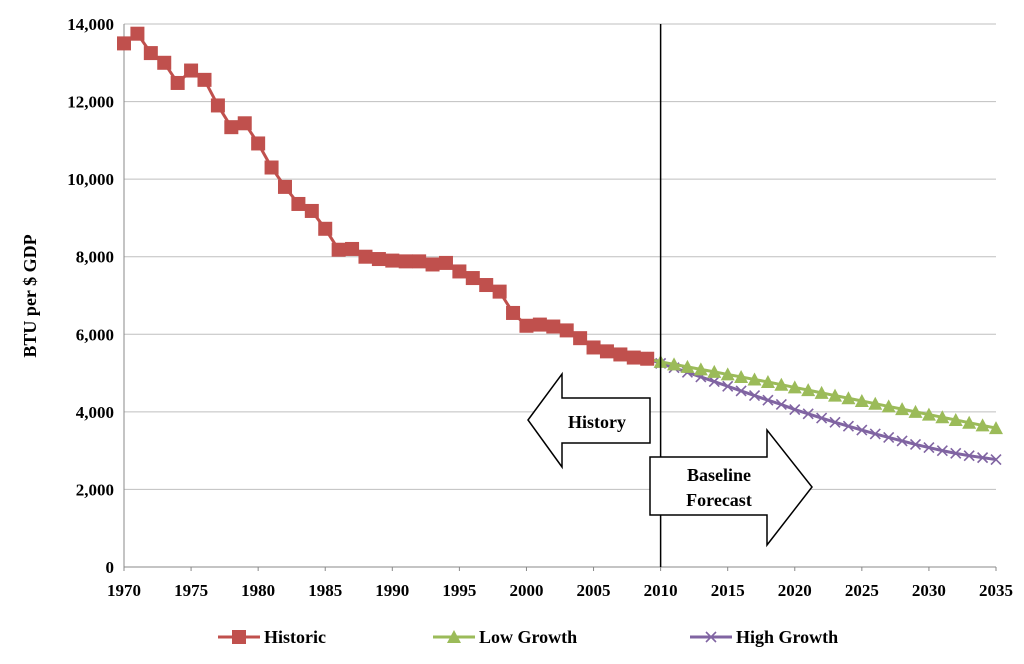  I want to click on y-tick-label: 2,000, so click(95, 489).